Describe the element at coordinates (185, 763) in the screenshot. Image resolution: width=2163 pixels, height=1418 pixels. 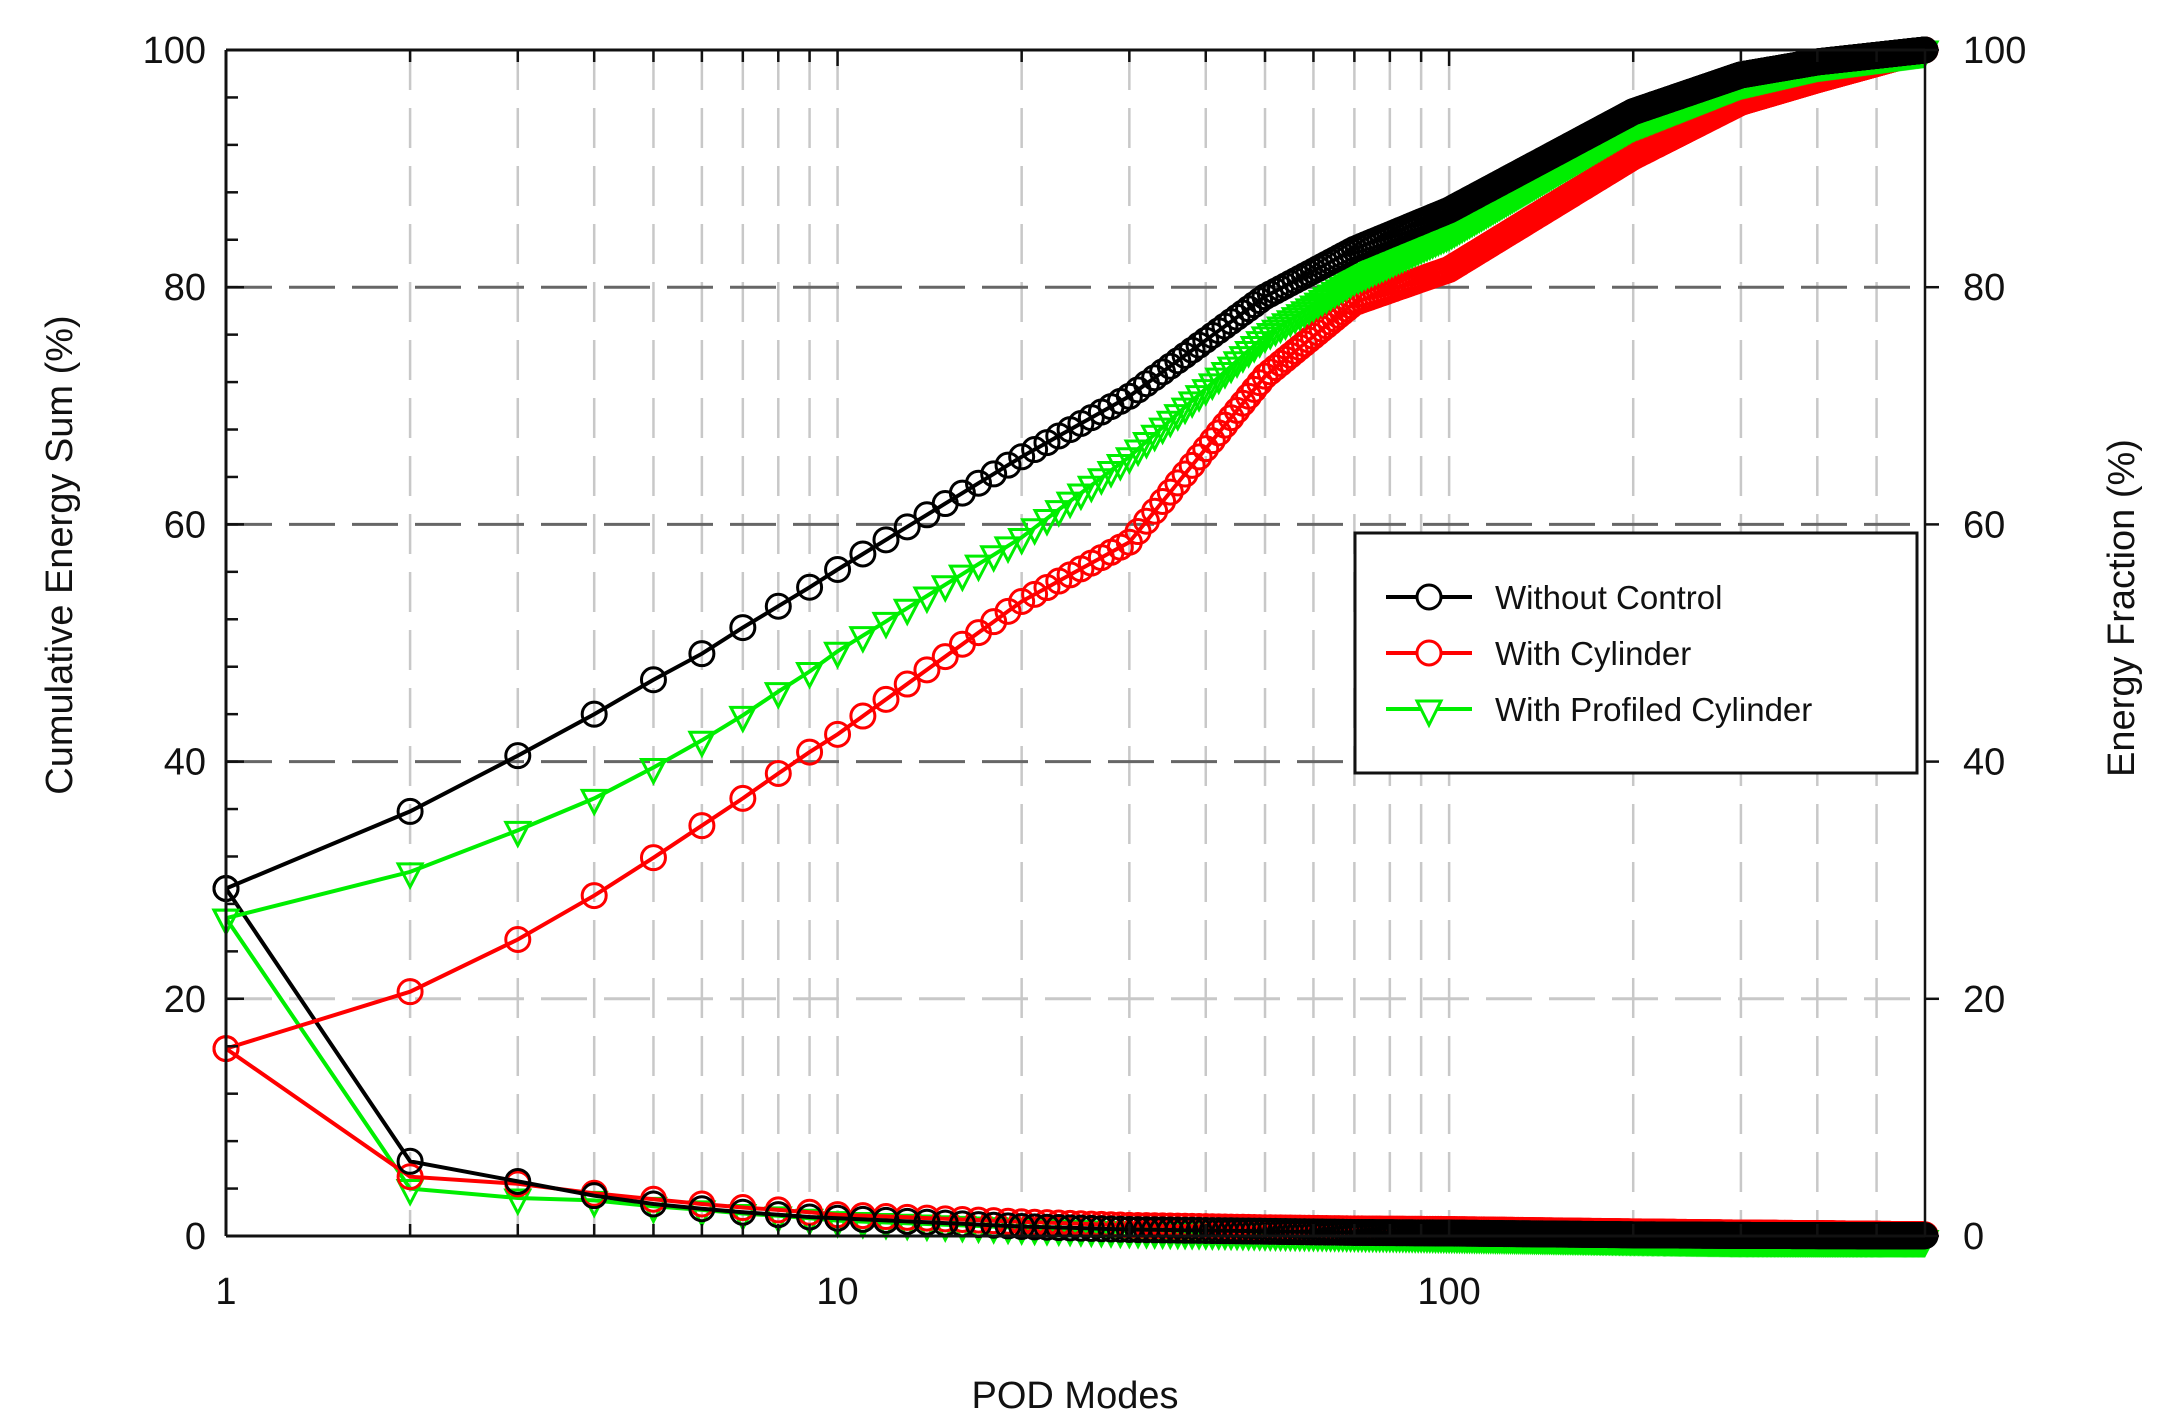
I see `y-tick-label-left: 40` at that location.